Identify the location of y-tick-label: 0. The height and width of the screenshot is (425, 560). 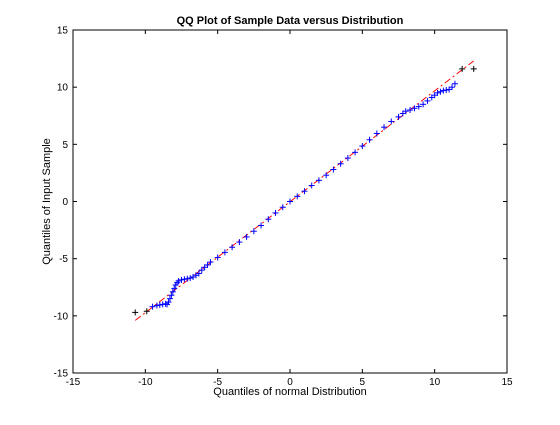
(65, 202).